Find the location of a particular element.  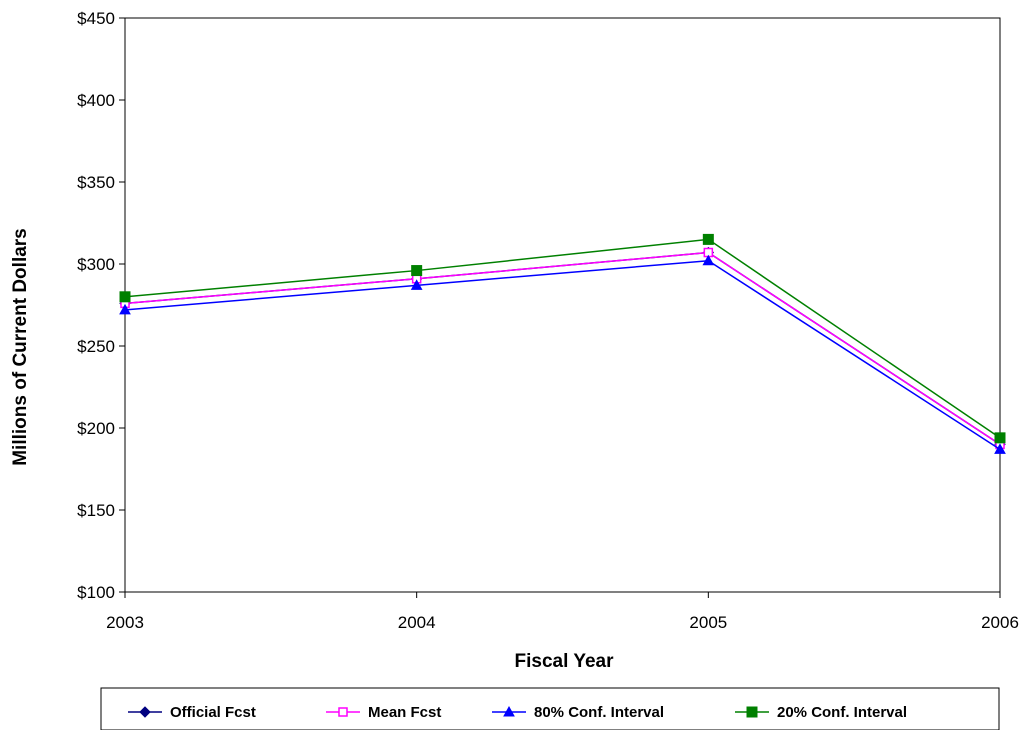

legend-item: Mean Fcst is located at coordinates (383, 712).